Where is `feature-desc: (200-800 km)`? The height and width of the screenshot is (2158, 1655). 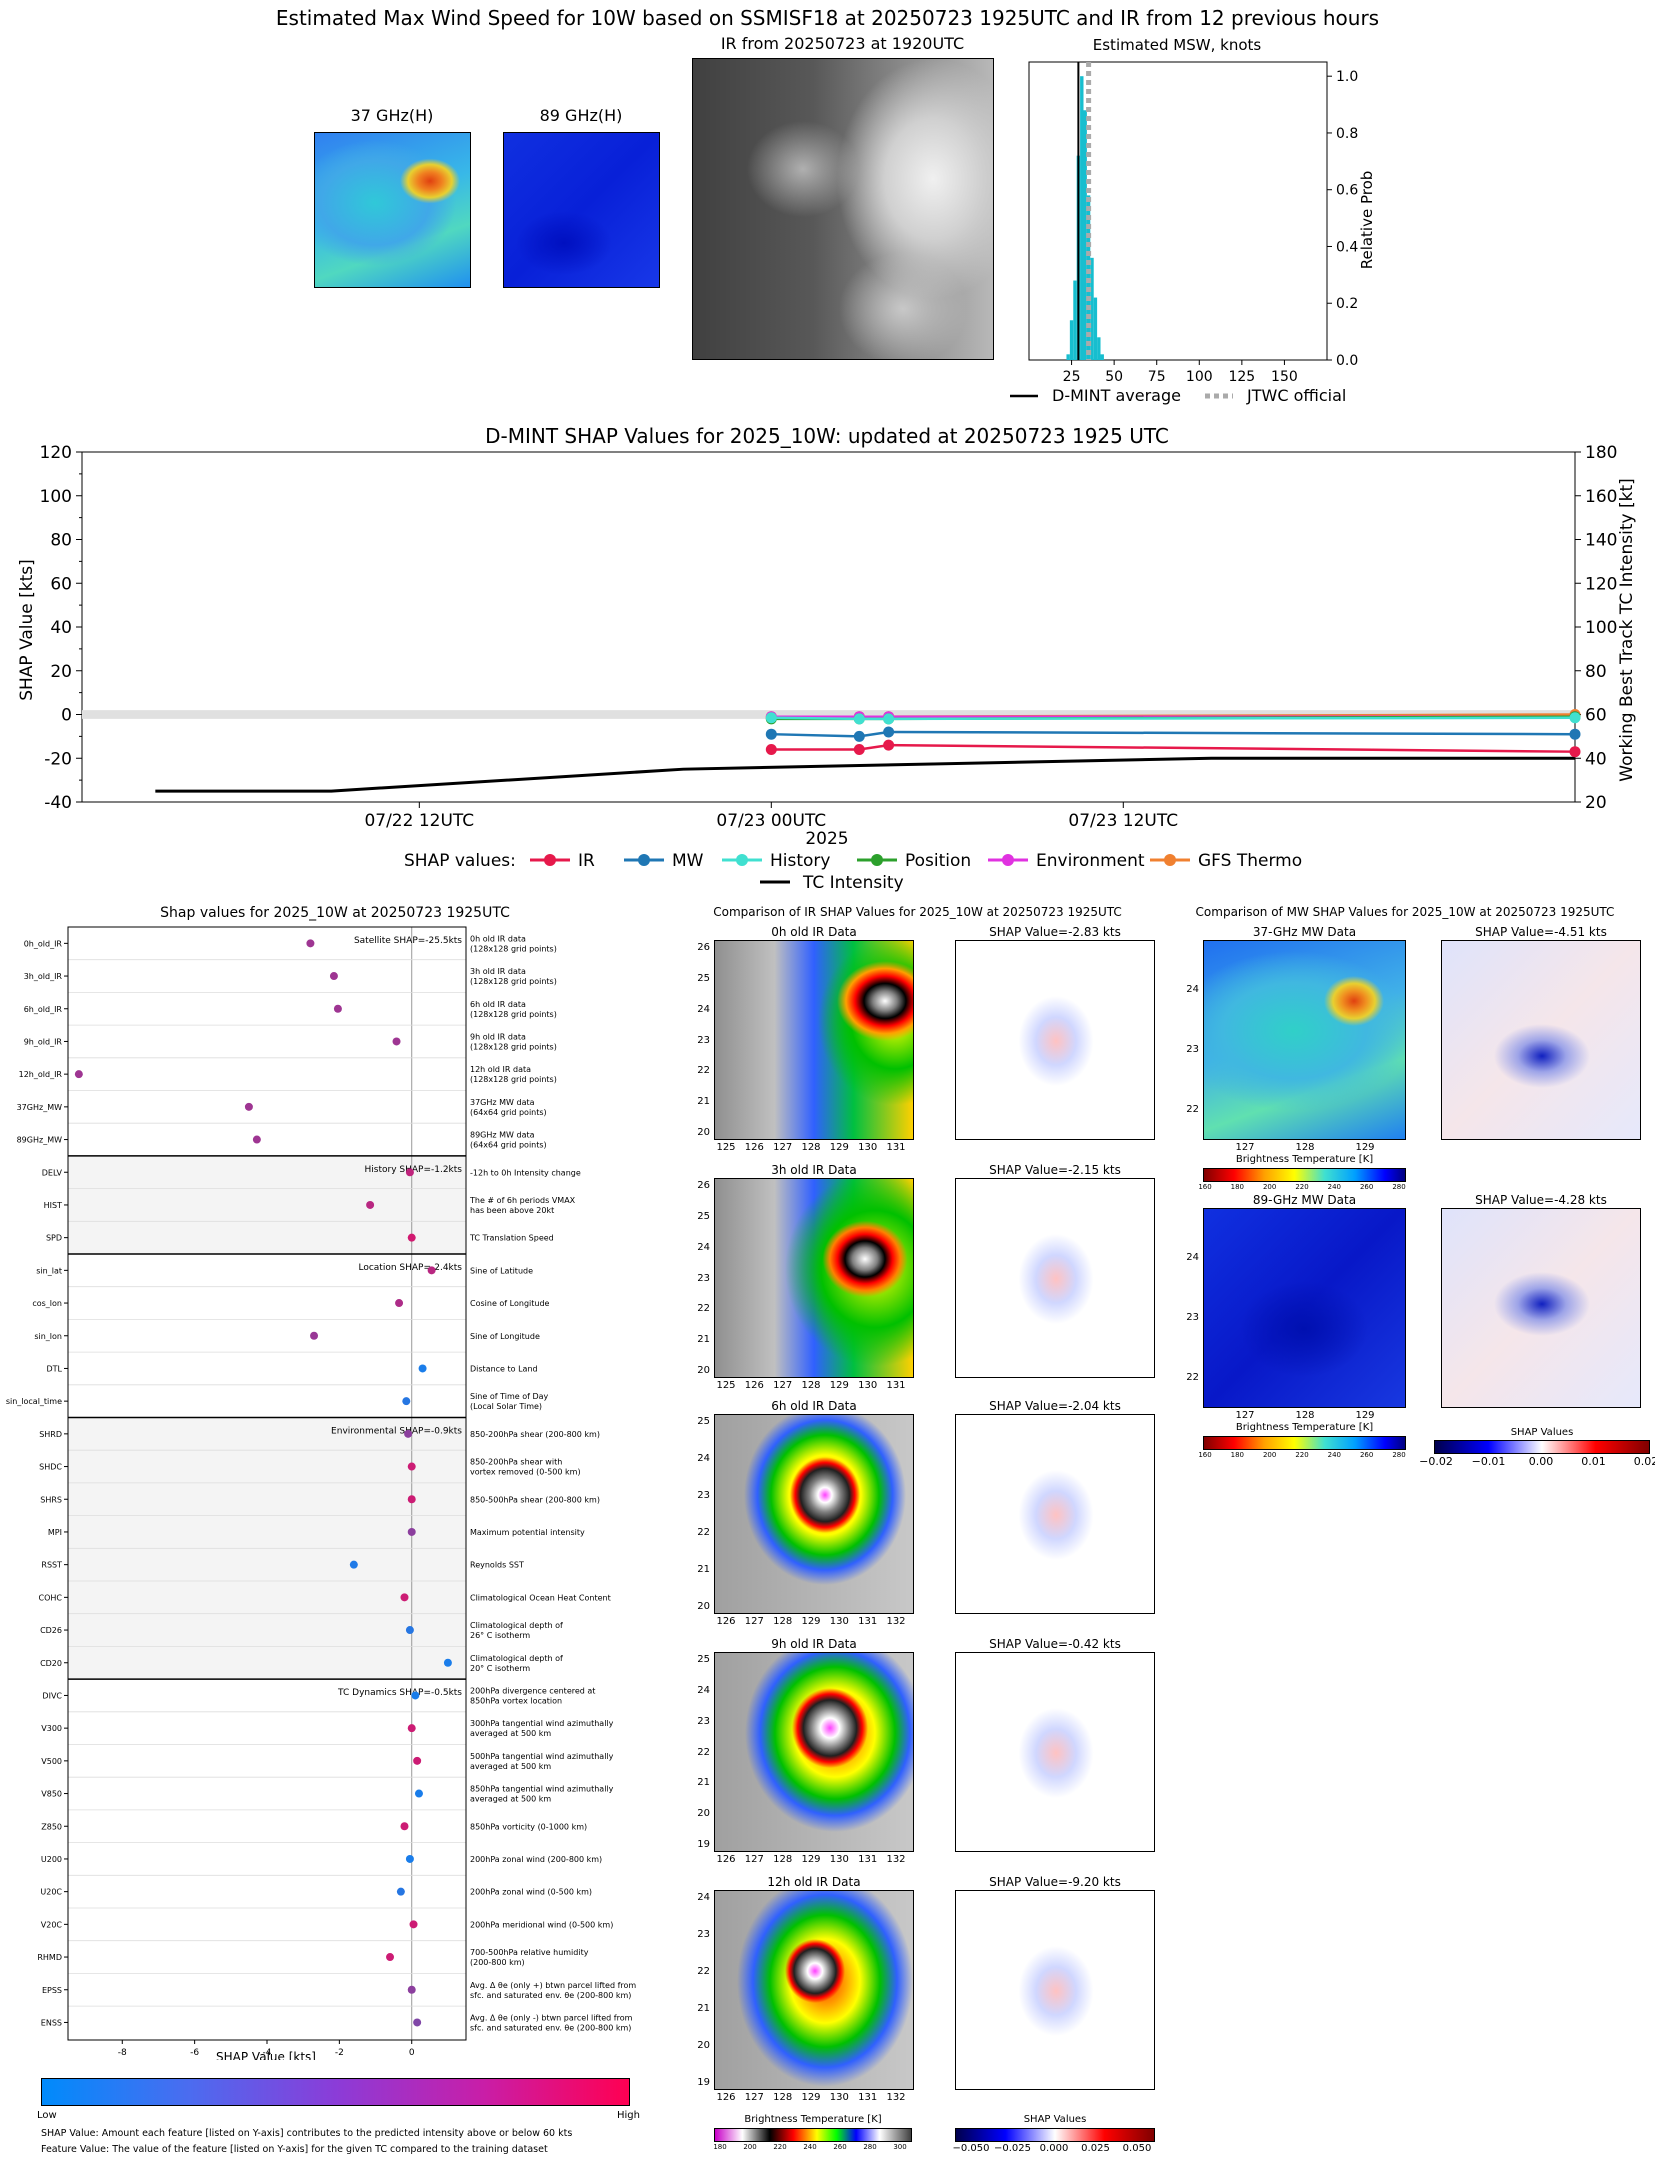
feature-desc: (200-800 km) is located at coordinates (497, 1962).